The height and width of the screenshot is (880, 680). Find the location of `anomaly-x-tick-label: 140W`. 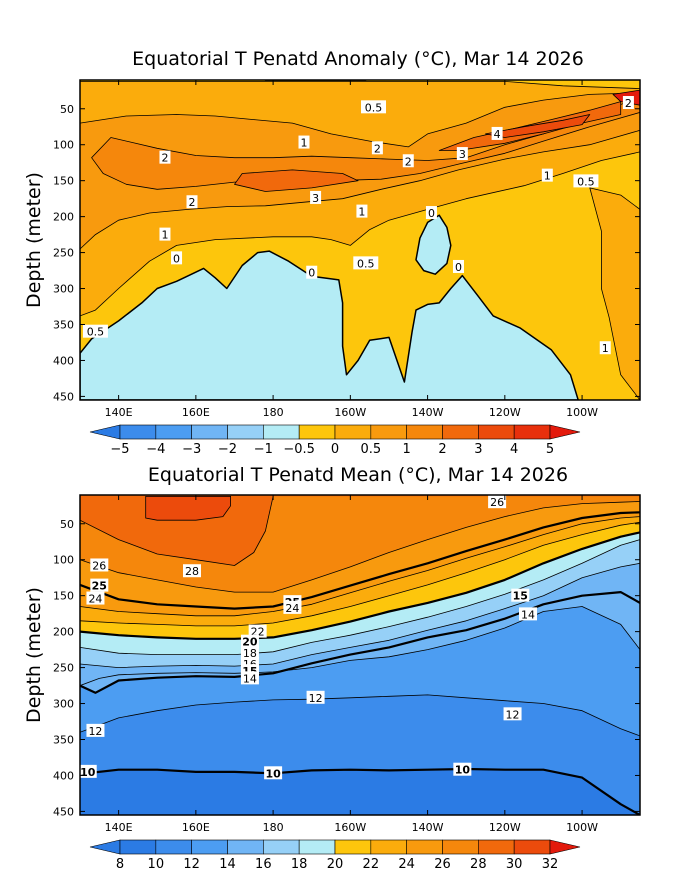

anomaly-x-tick-label: 140W is located at coordinates (428, 412).